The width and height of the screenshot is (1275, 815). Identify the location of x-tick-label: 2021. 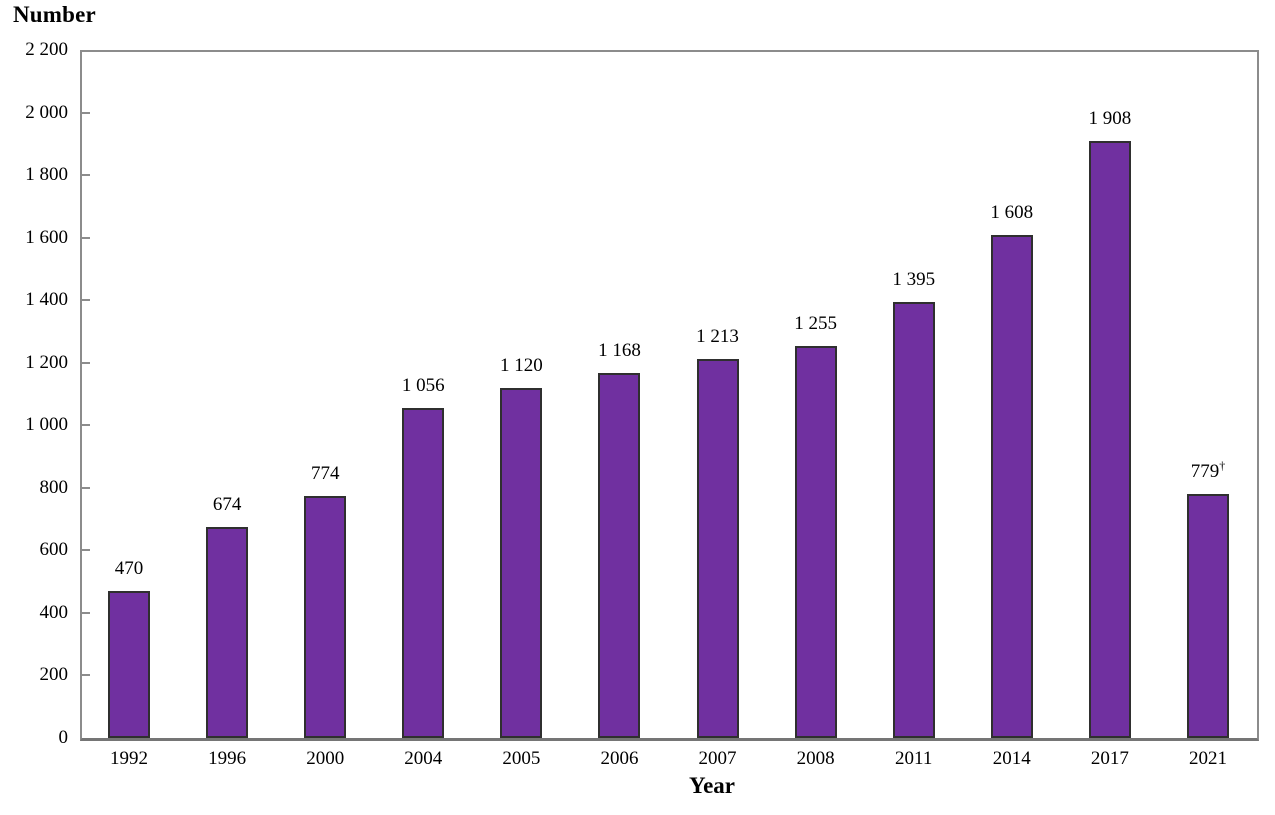
(1207, 758).